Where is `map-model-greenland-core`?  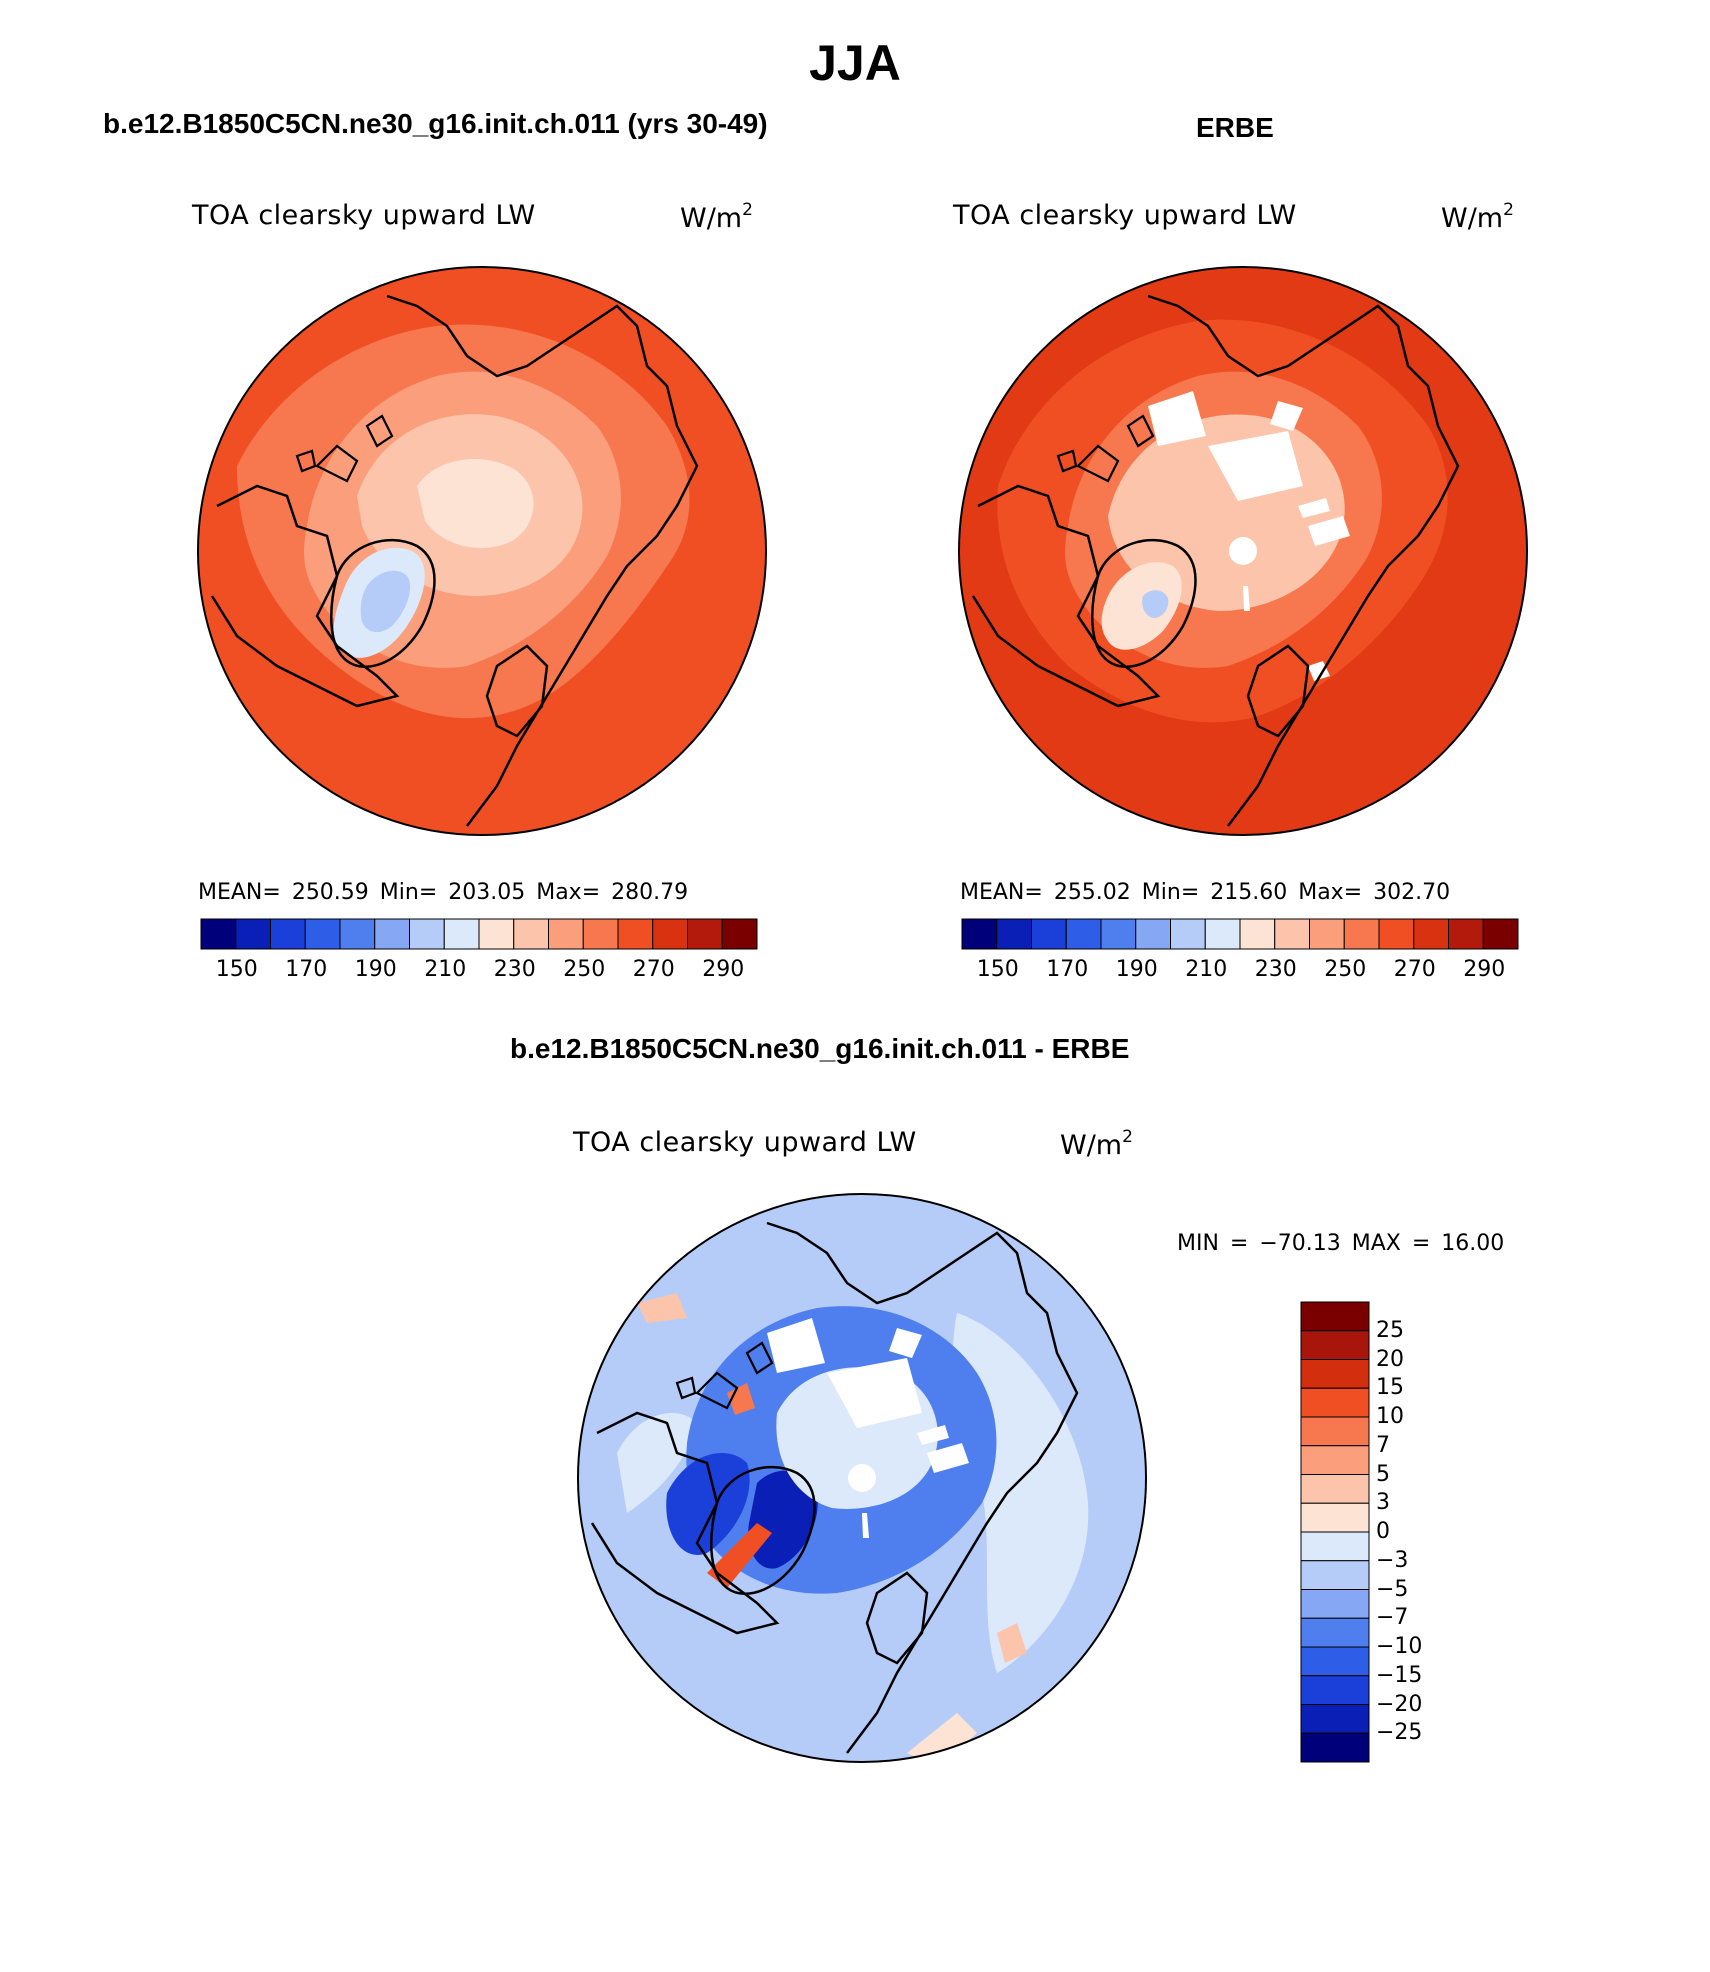 map-model-greenland-core is located at coordinates (385, 601).